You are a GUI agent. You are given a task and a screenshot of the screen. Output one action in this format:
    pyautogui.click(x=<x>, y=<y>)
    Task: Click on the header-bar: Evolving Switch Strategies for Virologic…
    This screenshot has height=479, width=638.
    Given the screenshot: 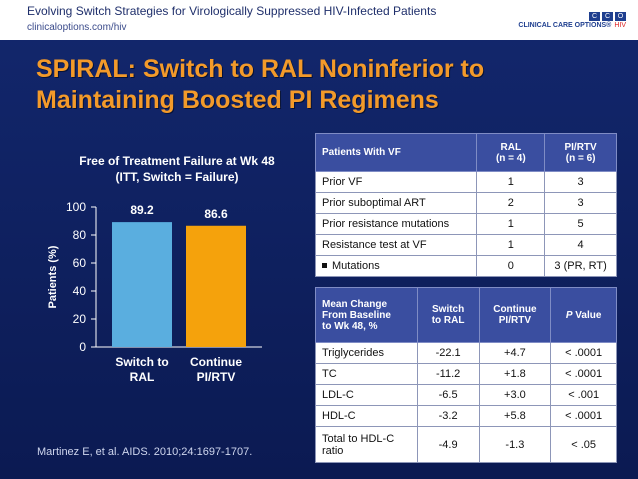 What is the action you would take?
    pyautogui.click(x=319, y=20)
    